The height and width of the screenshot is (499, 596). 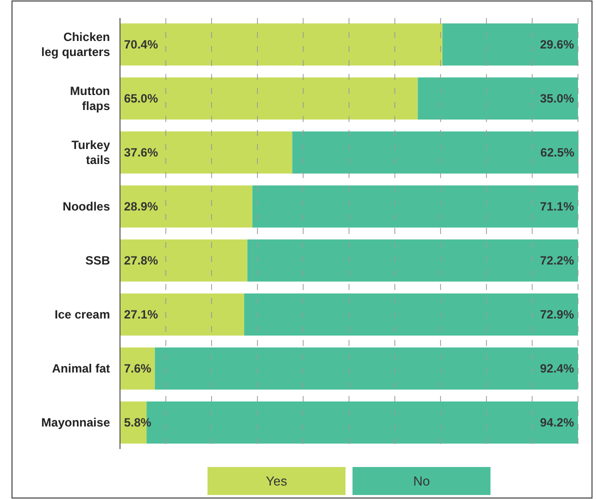 I want to click on data-label: 37.6%, so click(x=141, y=153).